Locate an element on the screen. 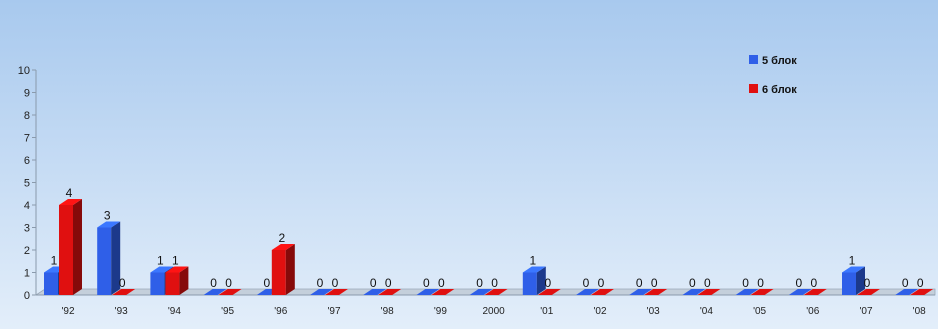 Image resolution: width=938 pixels, height=334 pixels. x-tick-label: '03 is located at coordinates (653, 311).